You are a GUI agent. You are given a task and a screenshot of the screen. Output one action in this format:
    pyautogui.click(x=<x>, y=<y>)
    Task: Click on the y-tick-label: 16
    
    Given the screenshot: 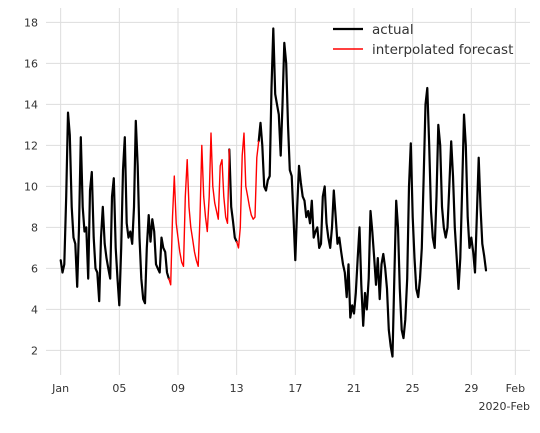 What is the action you would take?
    pyautogui.click(x=31, y=63)
    